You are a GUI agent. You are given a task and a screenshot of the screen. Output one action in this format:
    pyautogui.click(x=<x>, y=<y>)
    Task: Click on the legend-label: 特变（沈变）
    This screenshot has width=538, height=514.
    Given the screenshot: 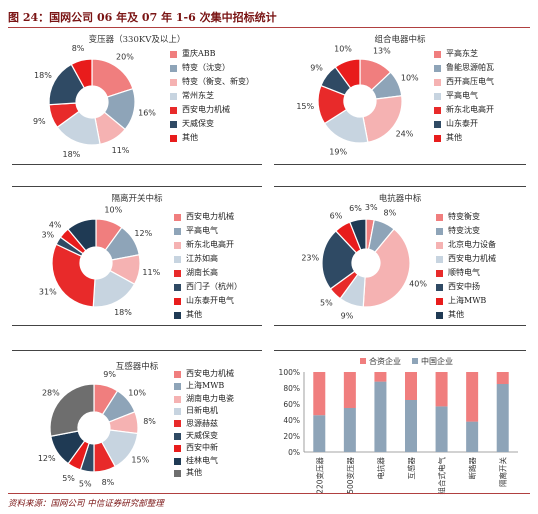 What is the action you would take?
    pyautogui.click(x=206, y=67)
    